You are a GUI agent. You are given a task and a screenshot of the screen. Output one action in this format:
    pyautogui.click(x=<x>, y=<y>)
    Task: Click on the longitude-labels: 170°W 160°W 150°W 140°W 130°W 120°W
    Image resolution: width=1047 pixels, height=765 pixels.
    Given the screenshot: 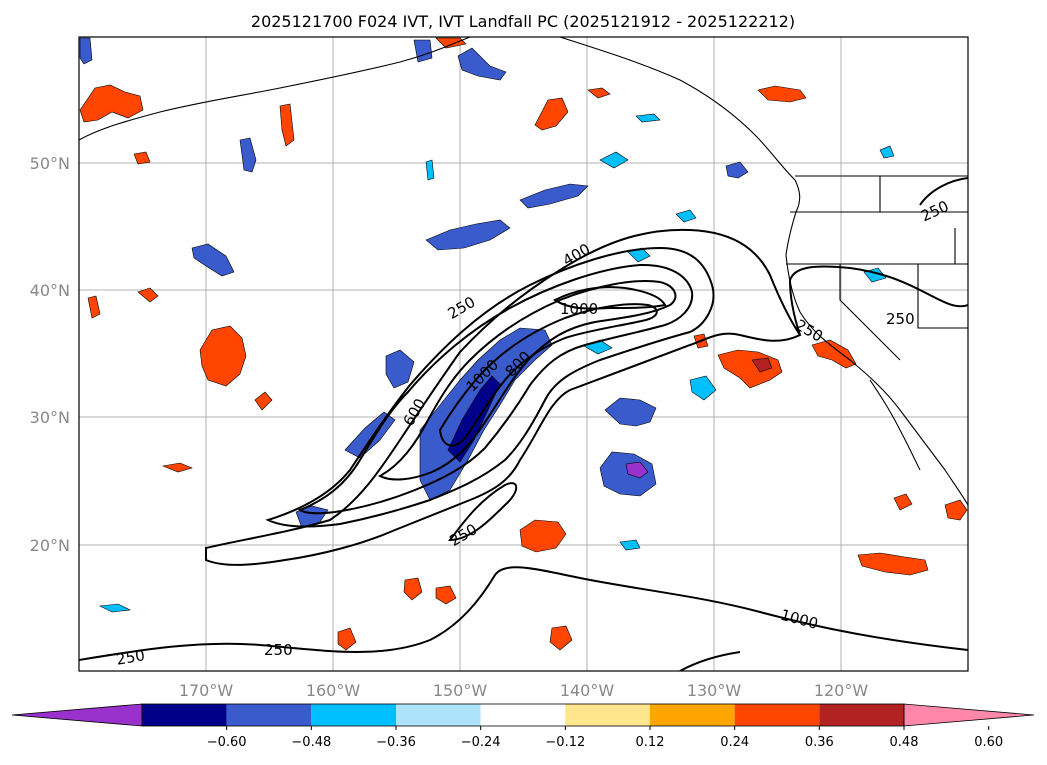 What is the action you would take?
    pyautogui.click(x=524, y=690)
    